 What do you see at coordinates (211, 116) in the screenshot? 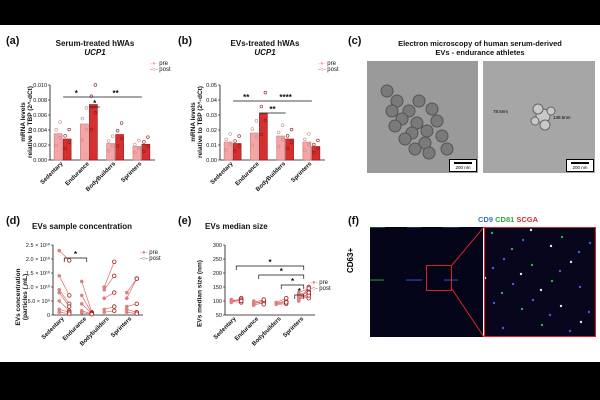
I see `y-tick-label: 0.03` at bounding box center [211, 116].